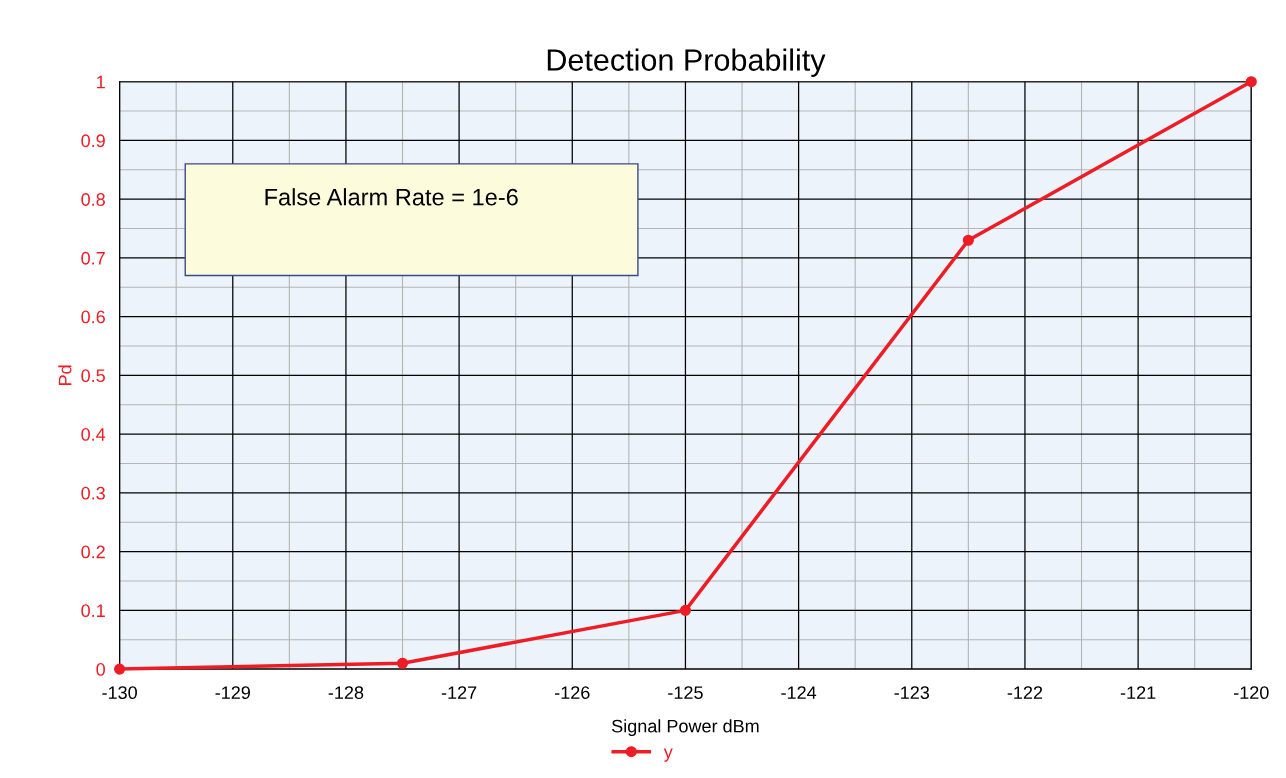 This screenshot has height=778, width=1286. I want to click on y-tick-label: 0.8, so click(93, 199).